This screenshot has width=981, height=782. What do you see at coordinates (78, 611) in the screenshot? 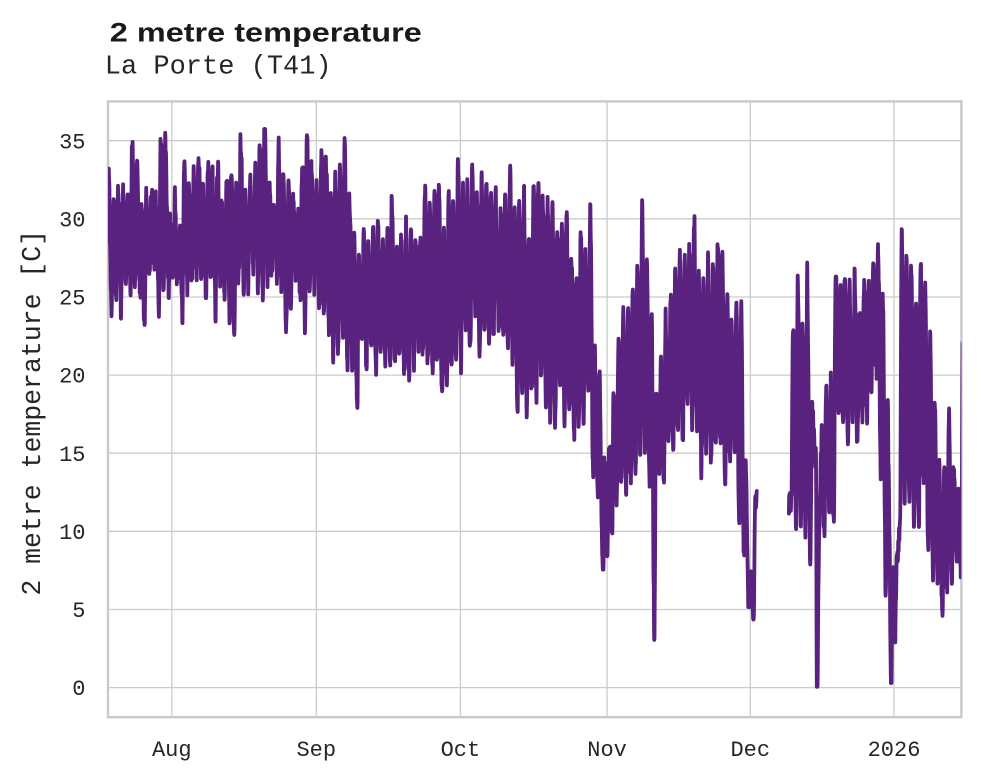
I see `svg-text: 5` at bounding box center [78, 611].